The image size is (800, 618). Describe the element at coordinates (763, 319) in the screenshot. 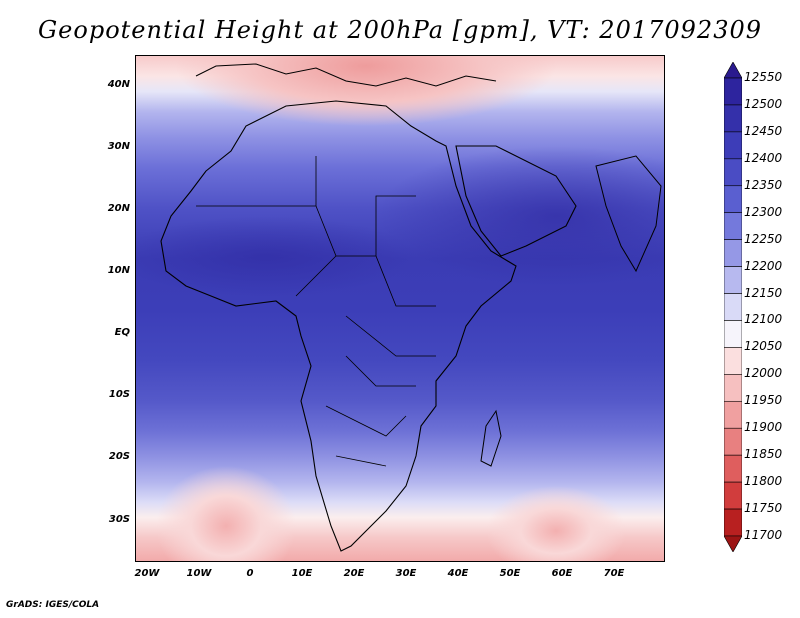

I see `colorbar-label: 12100` at that location.